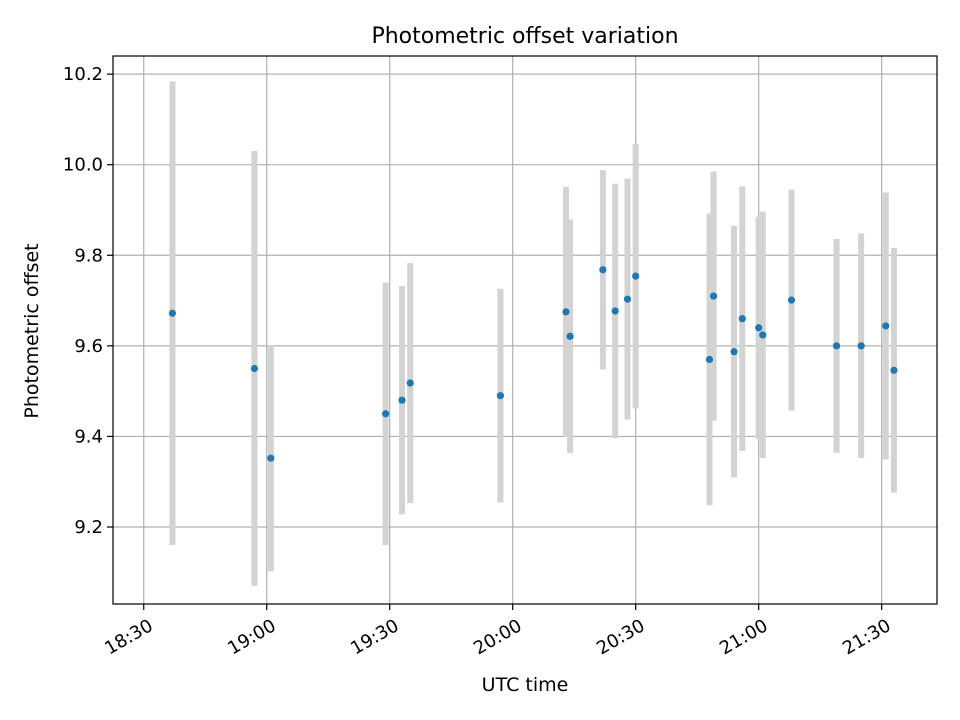 This screenshot has height=720, width=960. What do you see at coordinates (88, 255) in the screenshot?
I see `y-tick-label: 9.8` at bounding box center [88, 255].